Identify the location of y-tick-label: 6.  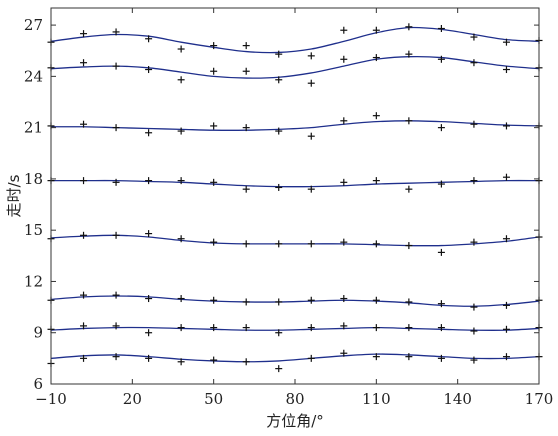
(38, 384).